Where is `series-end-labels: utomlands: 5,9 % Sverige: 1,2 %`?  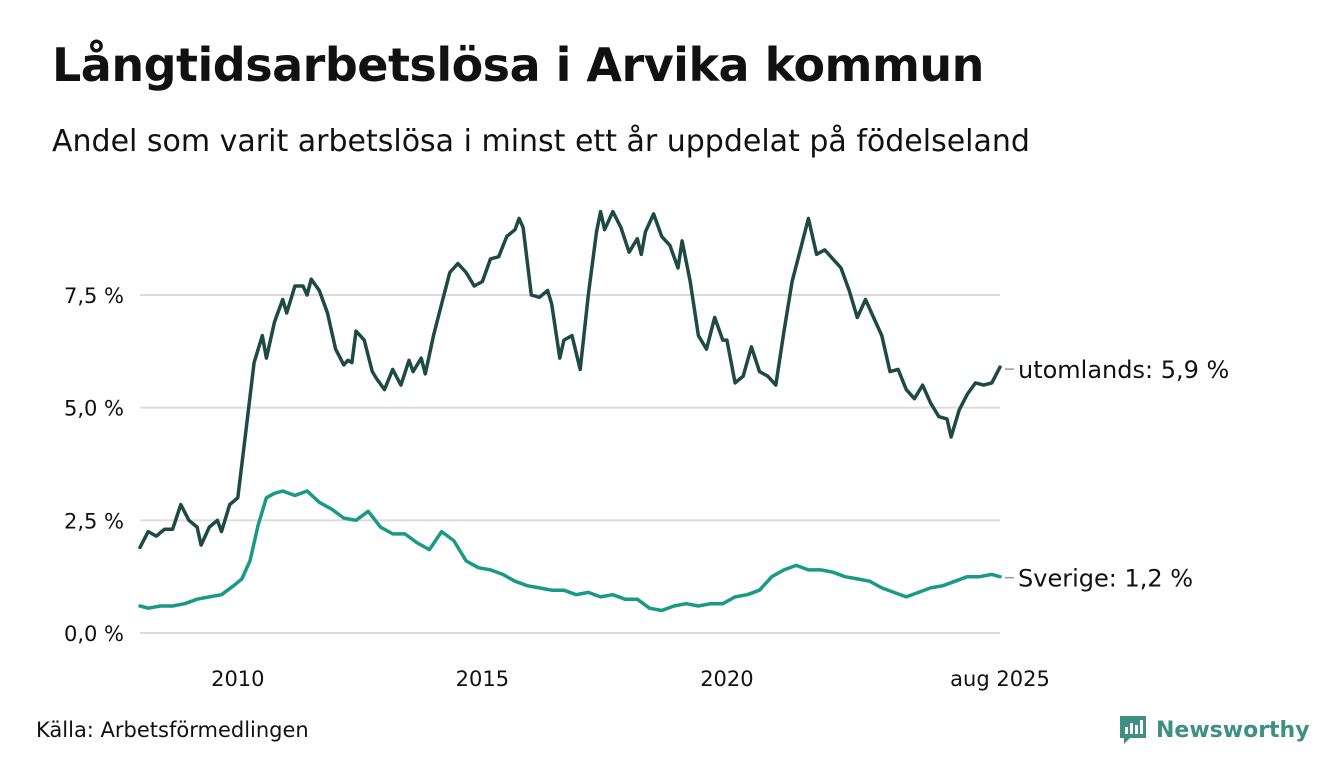
series-end-labels: utomlands: 5,9 % Sverige: 1,2 % is located at coordinates (1117, 474).